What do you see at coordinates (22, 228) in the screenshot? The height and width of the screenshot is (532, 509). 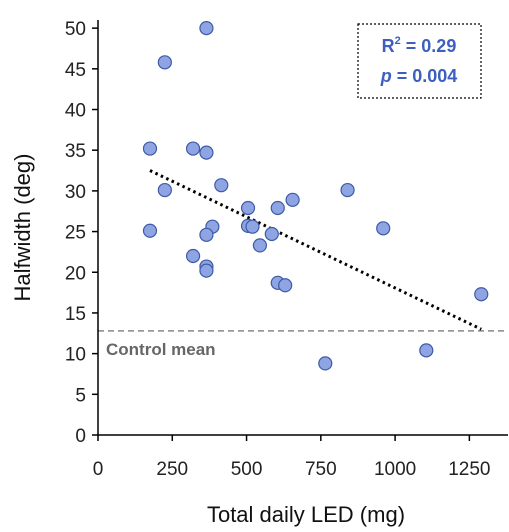 I see `y-axis-title: Halfwidth (deg)` at bounding box center [22, 228].